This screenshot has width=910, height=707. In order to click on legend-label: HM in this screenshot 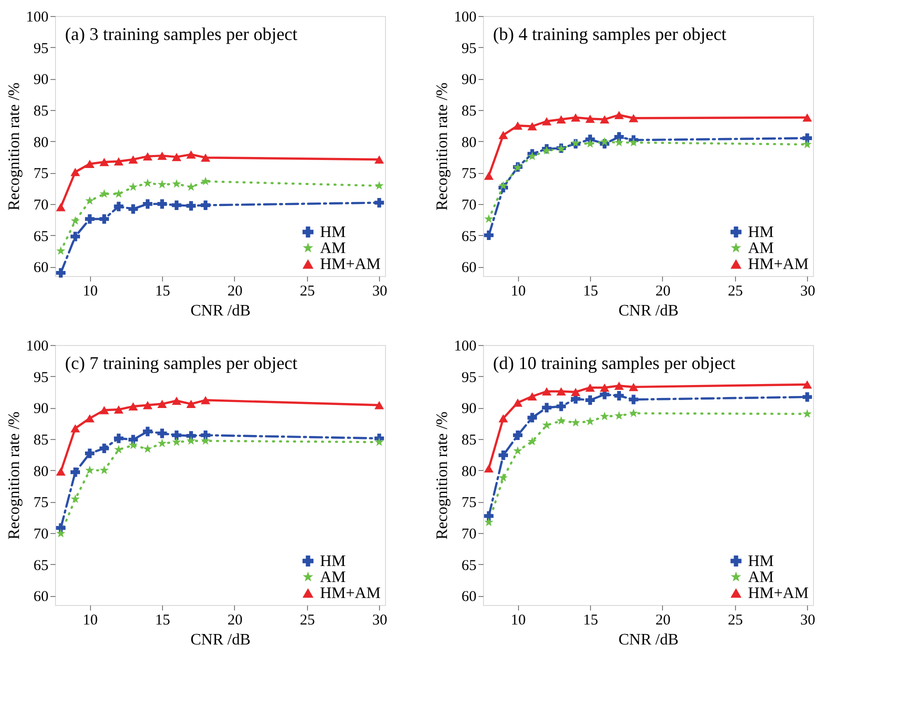, I will do `click(333, 232)`.